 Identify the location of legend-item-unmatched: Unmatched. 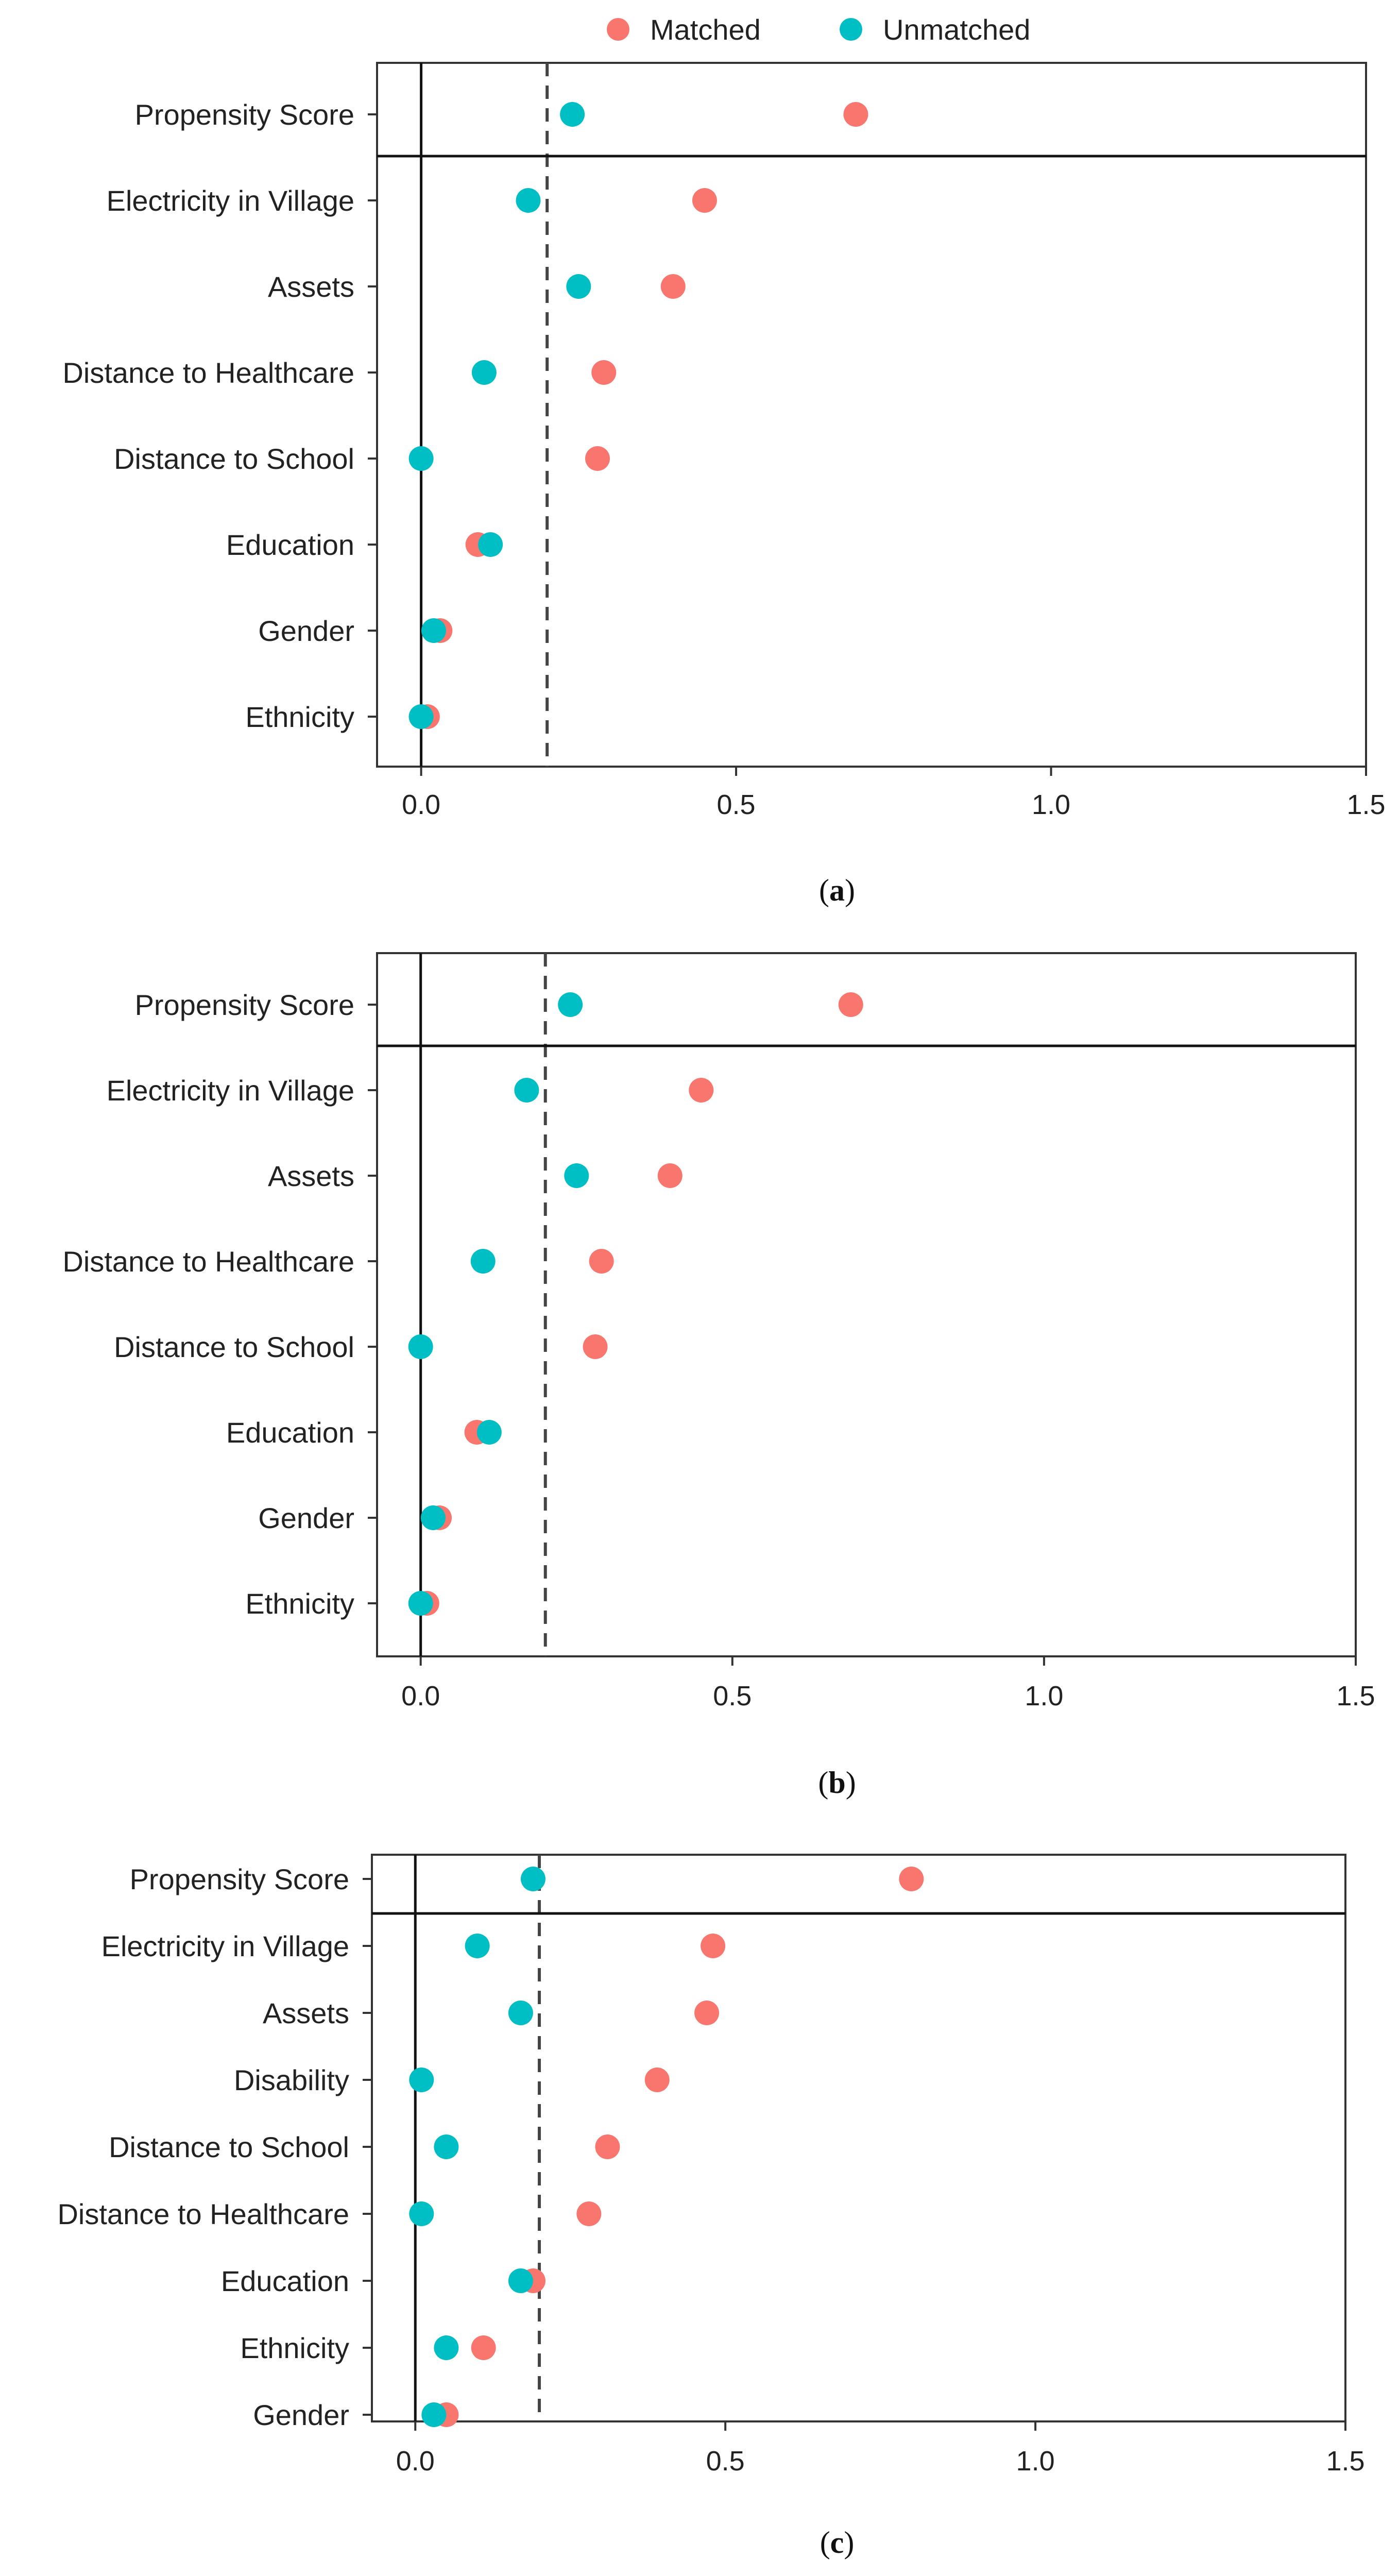
(935, 29).